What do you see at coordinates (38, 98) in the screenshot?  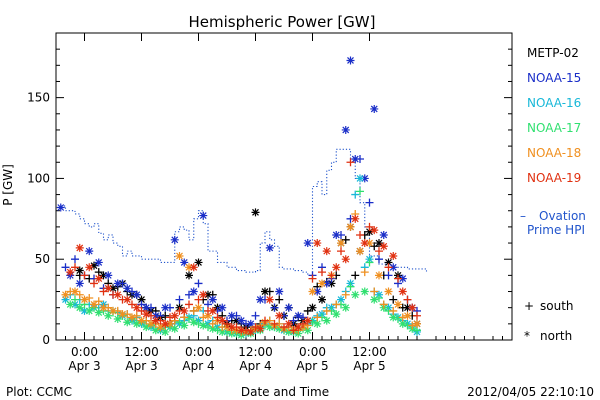 I see `y-tick-label: 150` at bounding box center [38, 98].